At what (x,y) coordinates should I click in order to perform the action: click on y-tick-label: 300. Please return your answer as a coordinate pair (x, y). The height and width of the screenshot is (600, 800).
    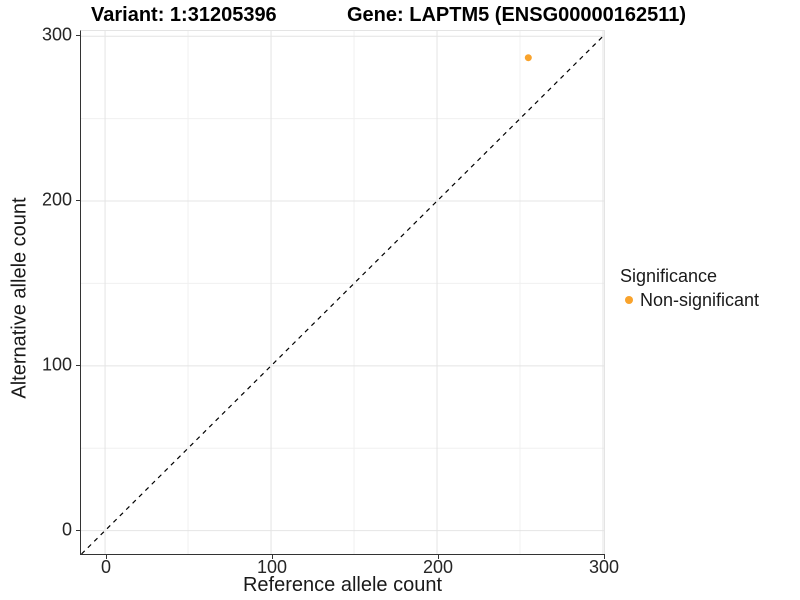
    Looking at the image, I should click on (56, 34).